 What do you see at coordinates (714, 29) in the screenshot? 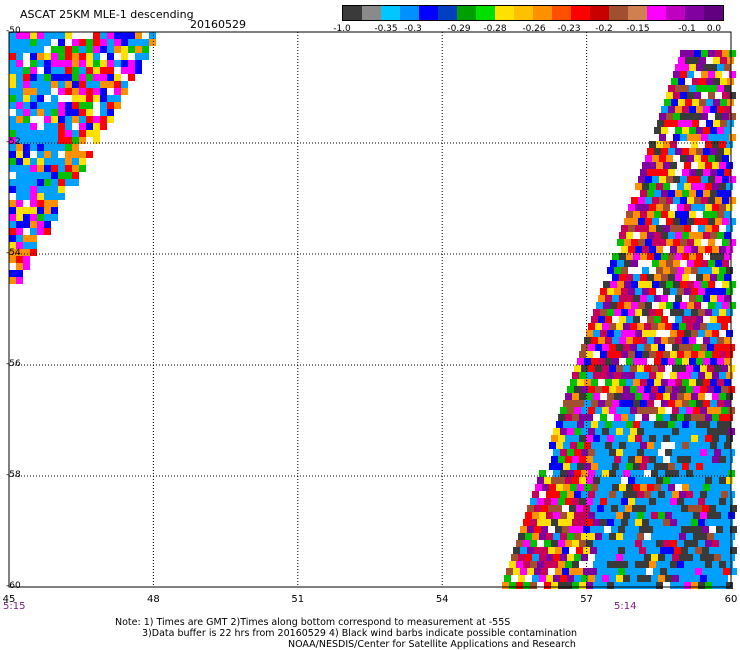
I see `colorbar-label: 0.0` at bounding box center [714, 29].